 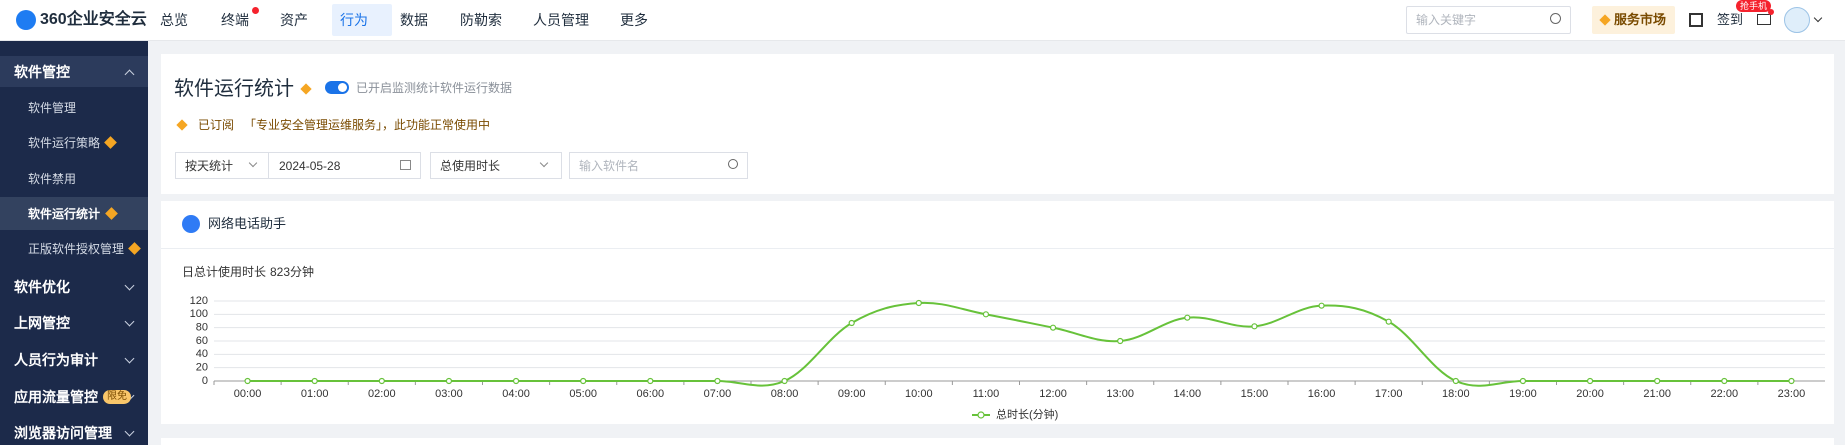 What do you see at coordinates (658, 165) in the screenshot?
I see `software-input` at bounding box center [658, 165].